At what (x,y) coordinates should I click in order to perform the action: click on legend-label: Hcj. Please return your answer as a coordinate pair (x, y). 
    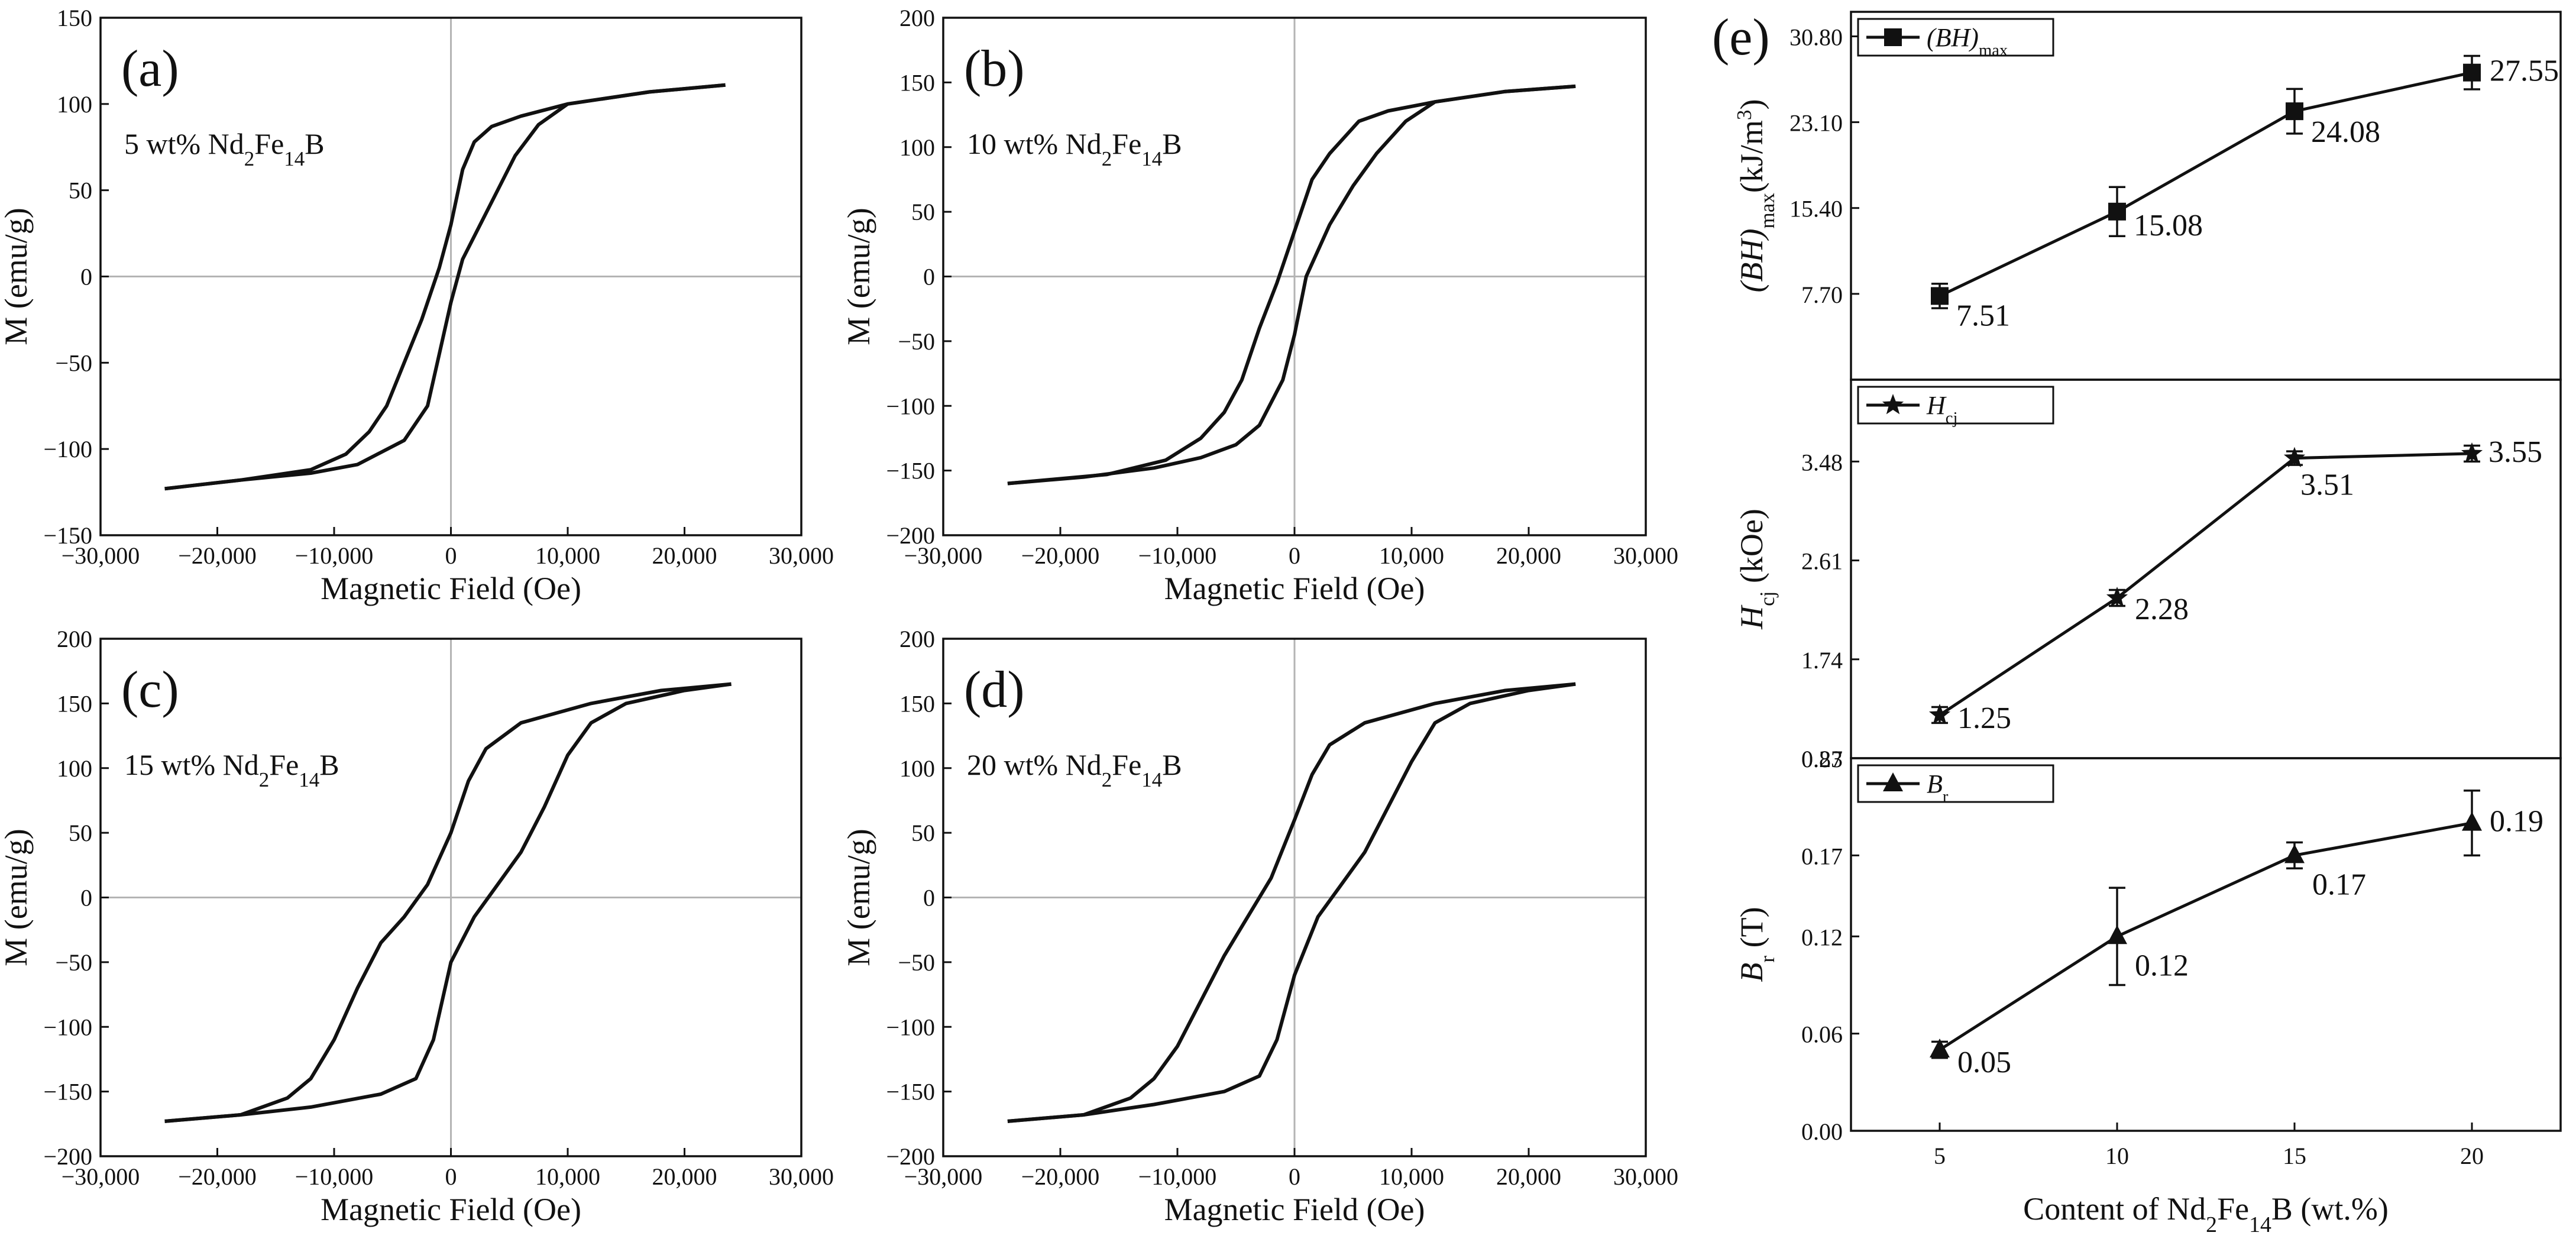
    Looking at the image, I should click on (1942, 409).